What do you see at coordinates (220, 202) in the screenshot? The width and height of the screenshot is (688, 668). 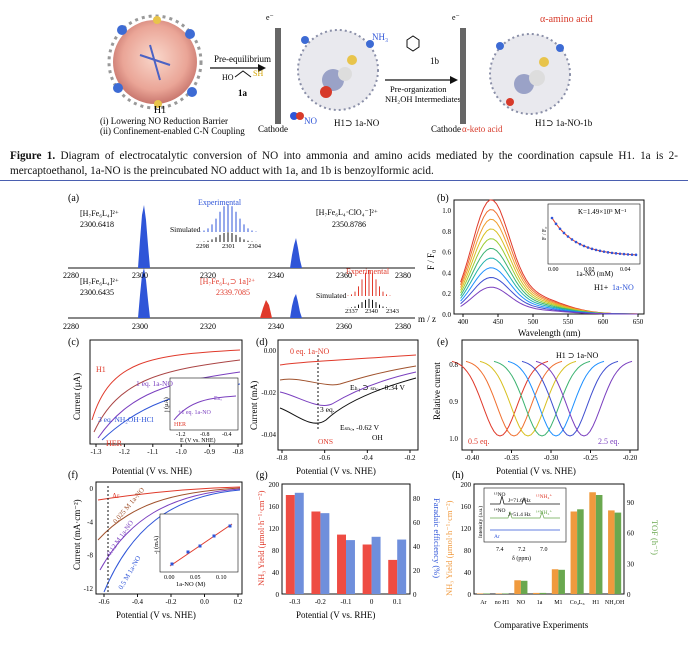 I see `panel-a-top-exp-label: Experimental` at bounding box center [220, 202].